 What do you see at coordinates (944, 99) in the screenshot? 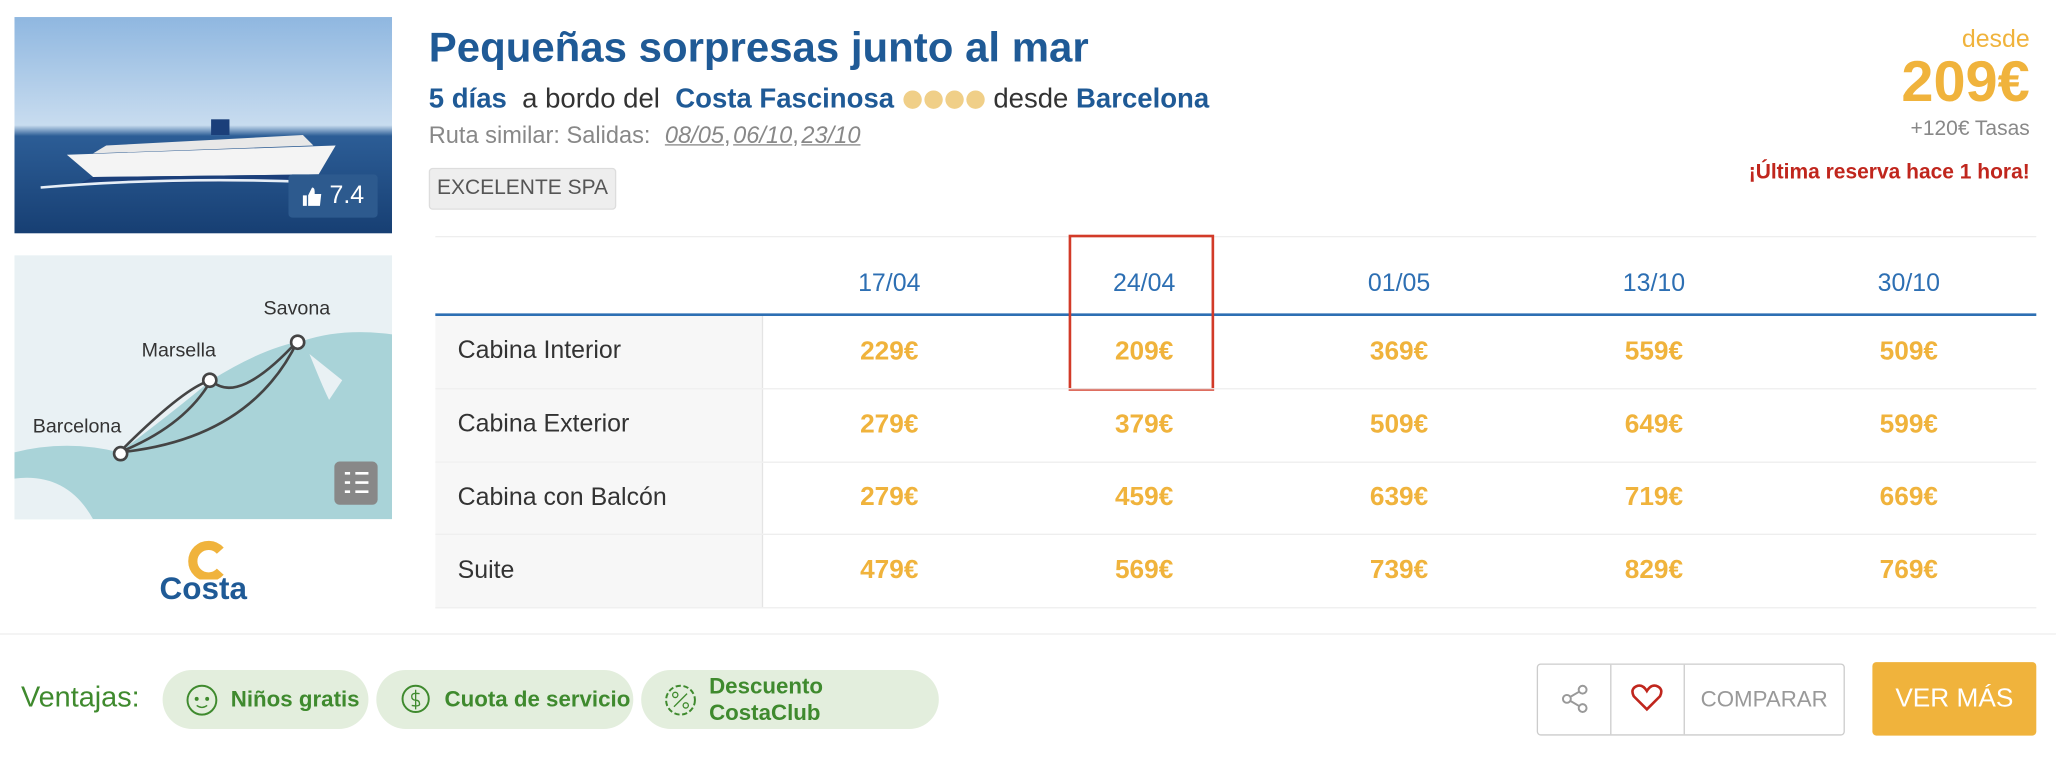
I see `ship-stars` at bounding box center [944, 99].